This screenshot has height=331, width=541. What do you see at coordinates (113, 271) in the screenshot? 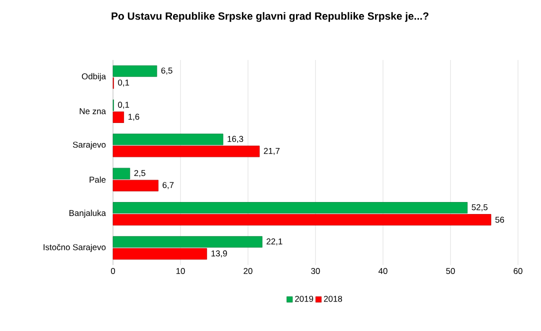
I see `x-tick-label: 0` at bounding box center [113, 271].